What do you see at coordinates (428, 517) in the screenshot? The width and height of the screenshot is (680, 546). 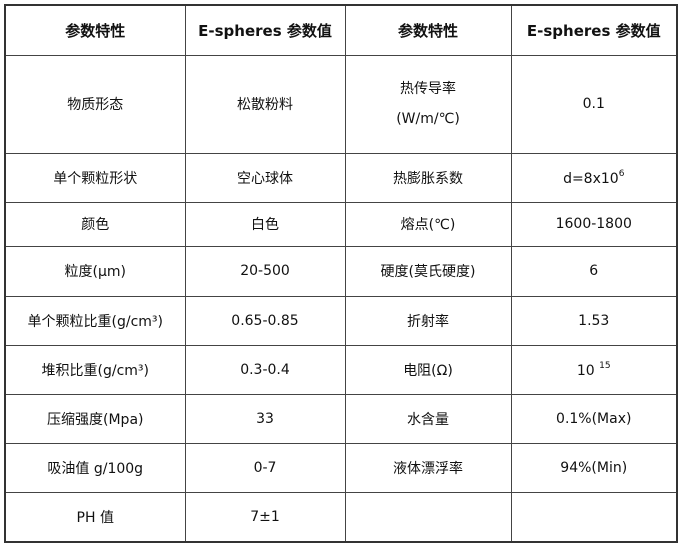 I see `property-name` at bounding box center [428, 517].